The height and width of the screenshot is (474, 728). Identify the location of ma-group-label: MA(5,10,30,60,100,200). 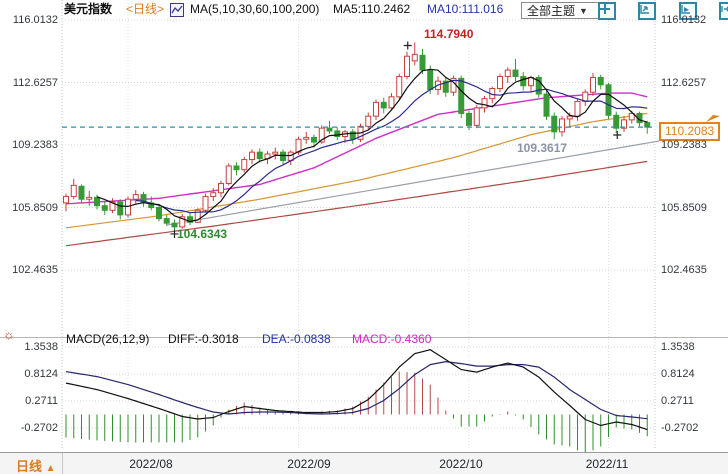
(255, 9).